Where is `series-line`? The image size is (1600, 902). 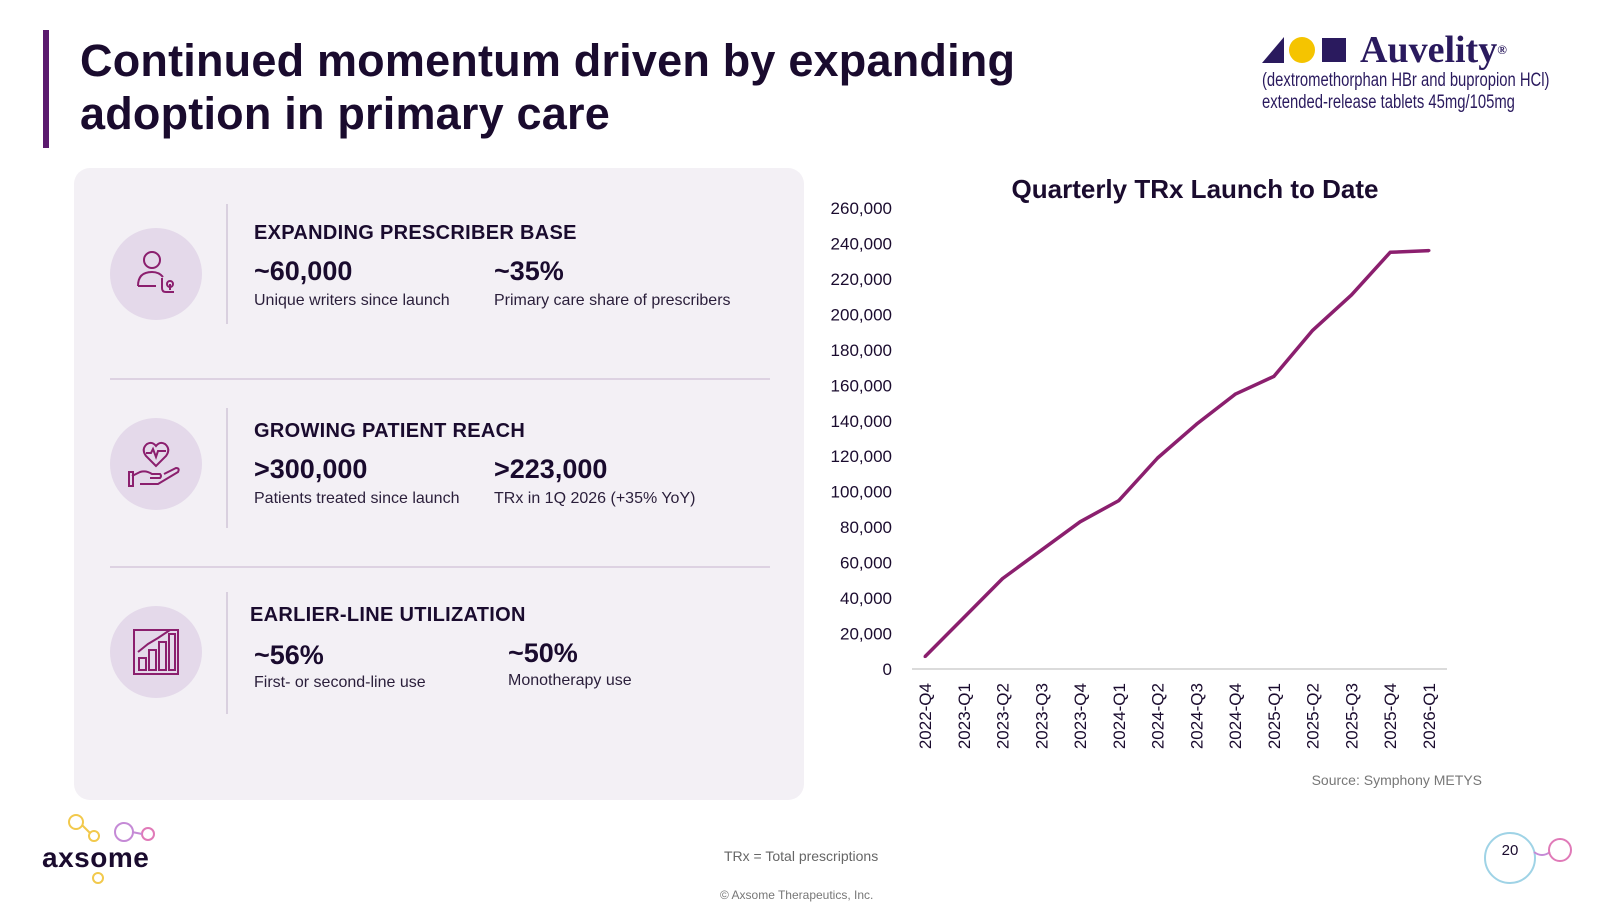 series-line is located at coordinates (1176, 453).